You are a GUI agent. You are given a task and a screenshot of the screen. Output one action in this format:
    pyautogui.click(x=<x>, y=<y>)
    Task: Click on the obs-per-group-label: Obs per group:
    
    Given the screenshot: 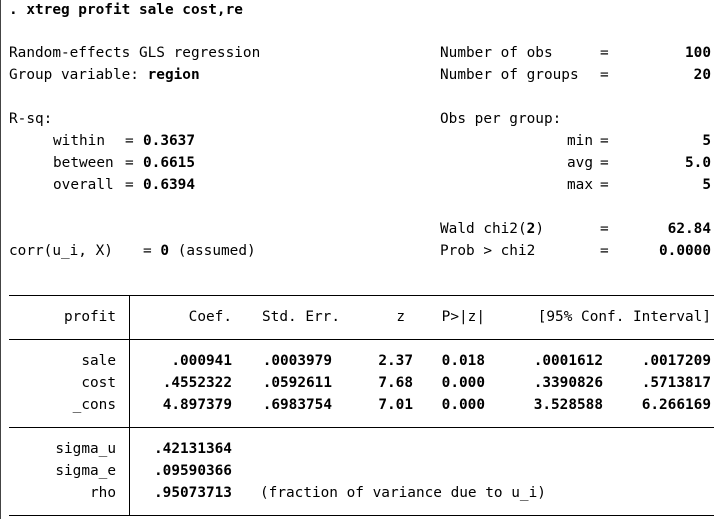 What is the action you would take?
    pyautogui.click(x=501, y=119)
    